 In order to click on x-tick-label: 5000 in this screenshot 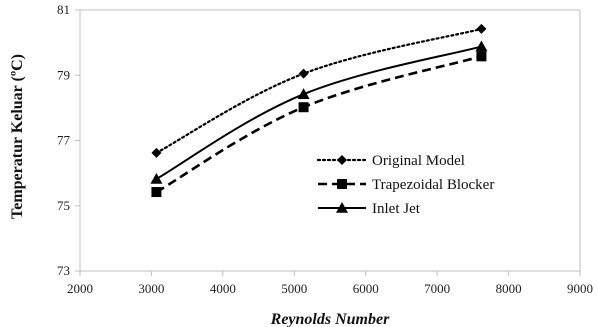, I will do `click(294, 288)`.